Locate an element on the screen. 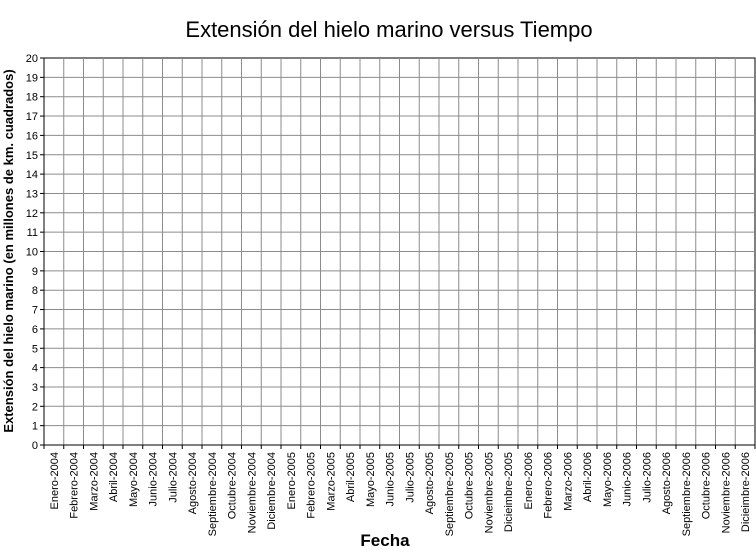 This screenshot has width=756, height=553. x-tick-label: Junio-2005 is located at coordinates (391, 479).